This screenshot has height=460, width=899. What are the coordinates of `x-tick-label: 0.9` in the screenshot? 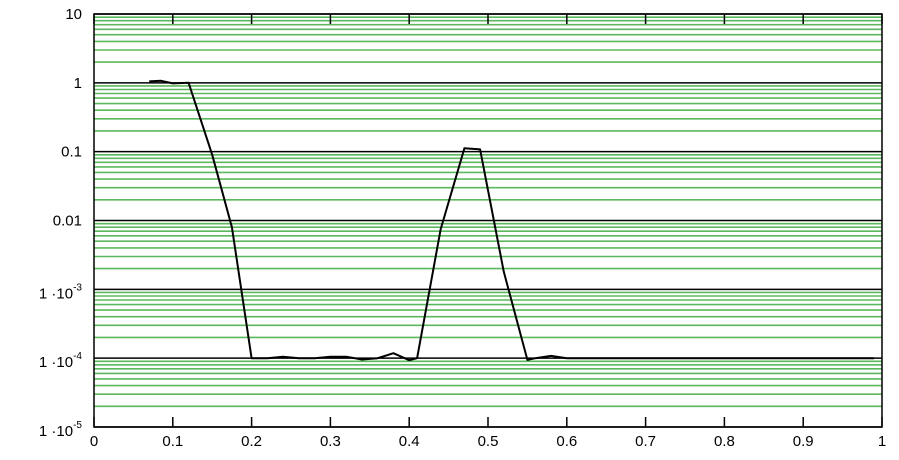 It's located at (803, 441).